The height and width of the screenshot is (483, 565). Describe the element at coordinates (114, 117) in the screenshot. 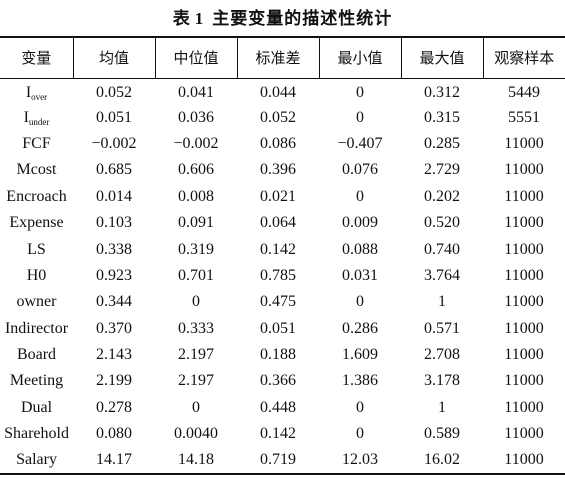

I see `mean-cell: 0.051` at that location.